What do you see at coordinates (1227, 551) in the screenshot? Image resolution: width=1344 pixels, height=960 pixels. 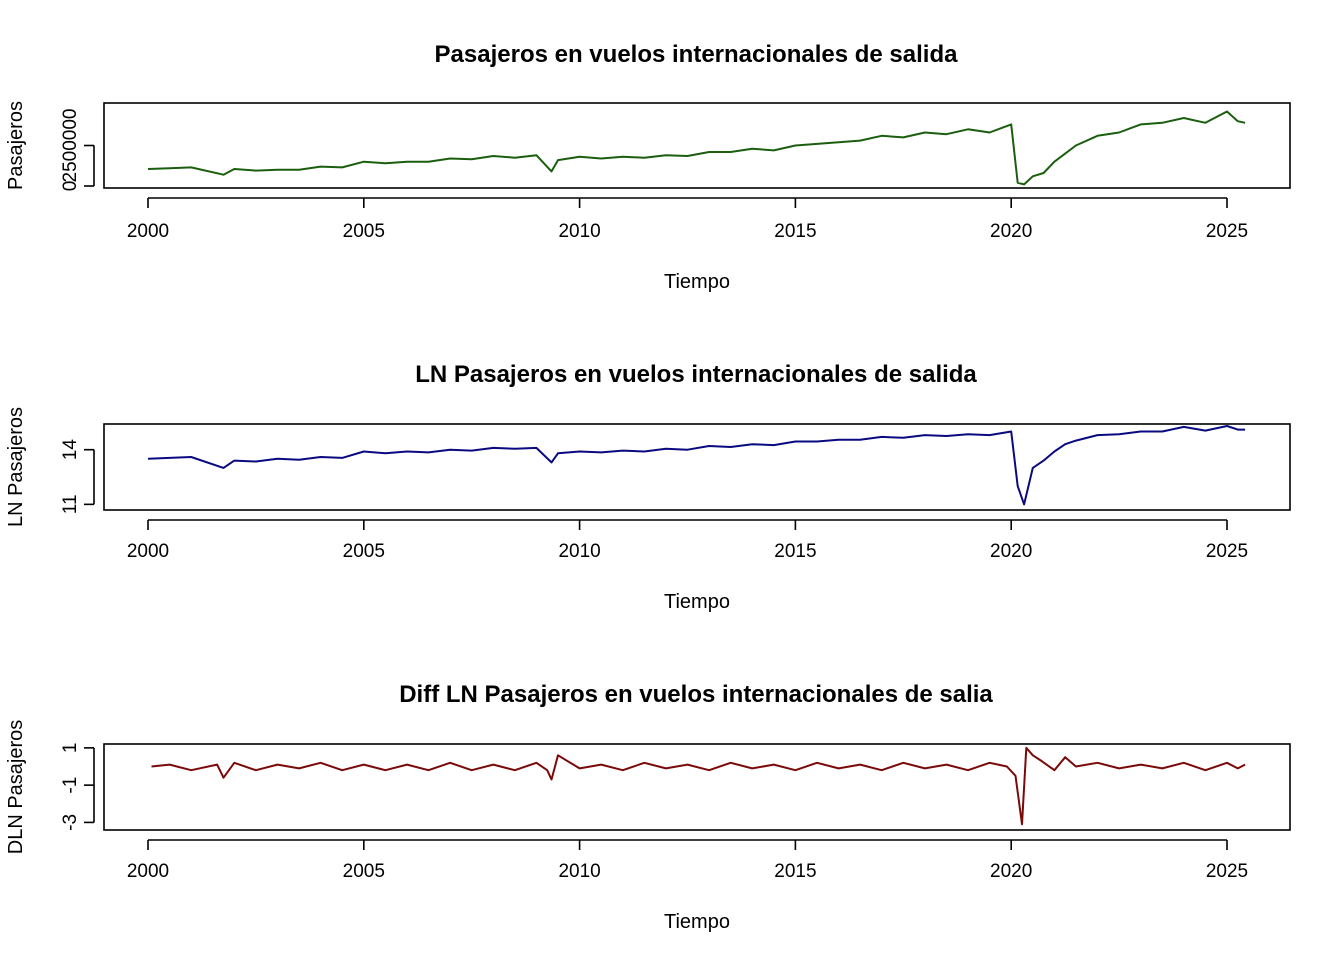 I see `x-tick-label-2-5: 2025` at bounding box center [1227, 551].